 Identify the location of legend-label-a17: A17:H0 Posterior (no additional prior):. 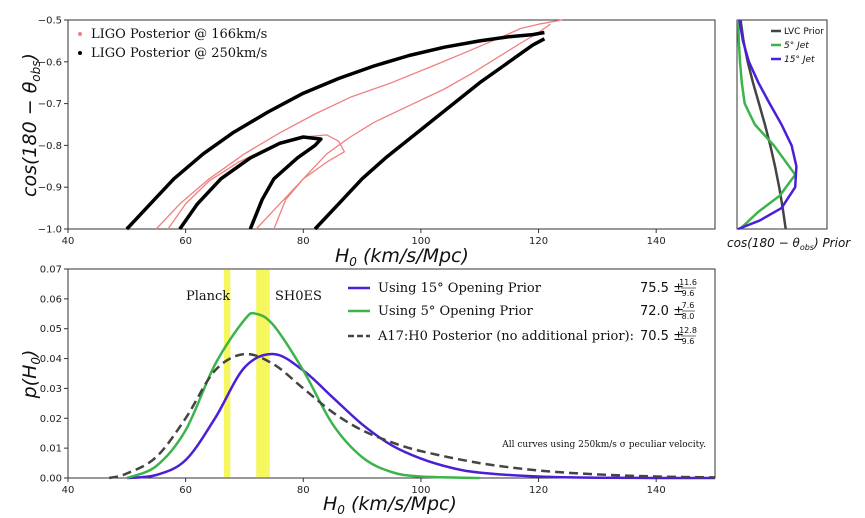
(505, 336).